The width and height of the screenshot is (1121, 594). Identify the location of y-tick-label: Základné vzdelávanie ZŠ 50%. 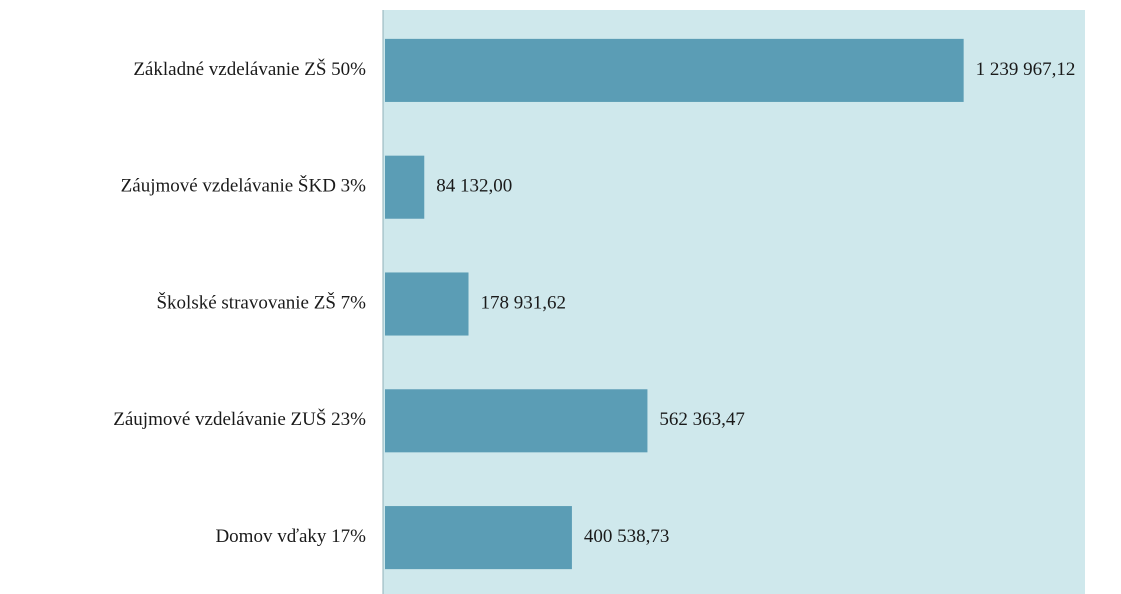
(249, 69).